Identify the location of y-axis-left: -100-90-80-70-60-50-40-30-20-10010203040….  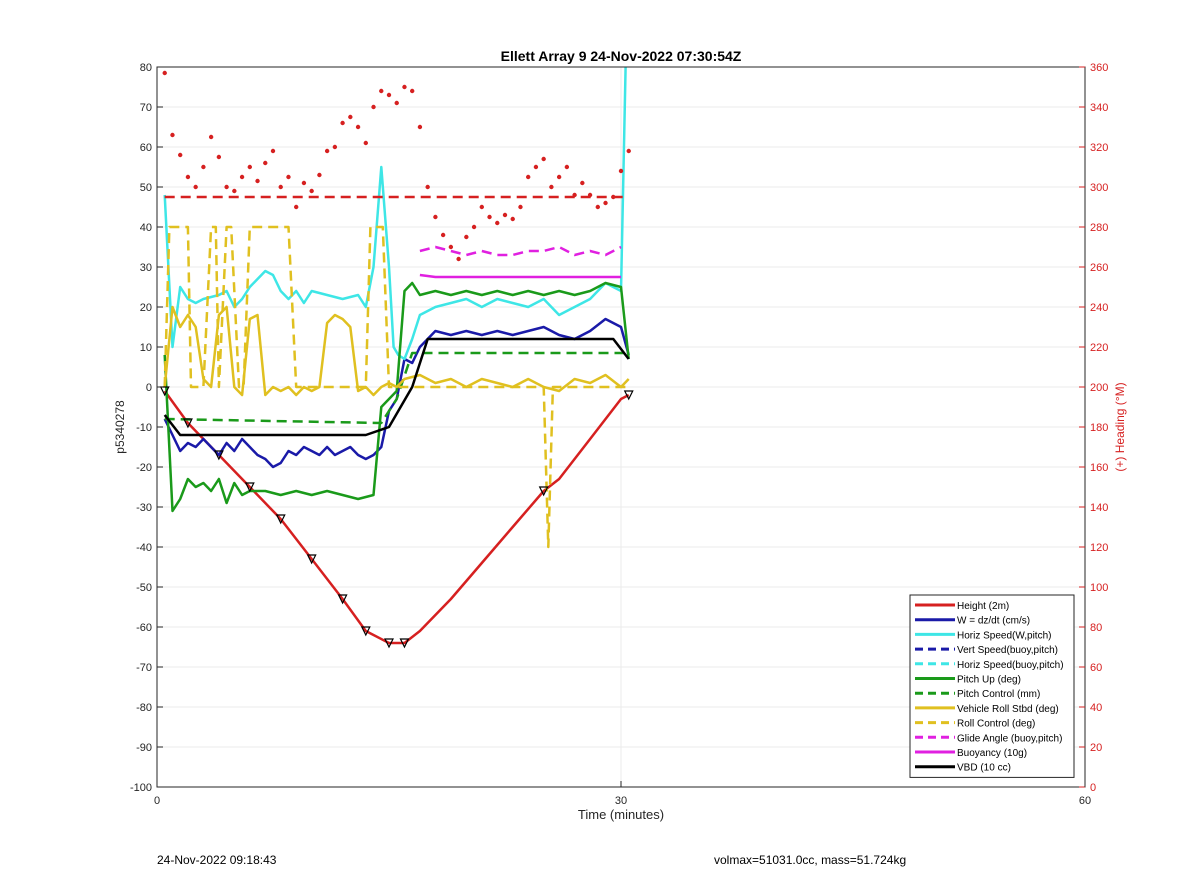
(146, 428).